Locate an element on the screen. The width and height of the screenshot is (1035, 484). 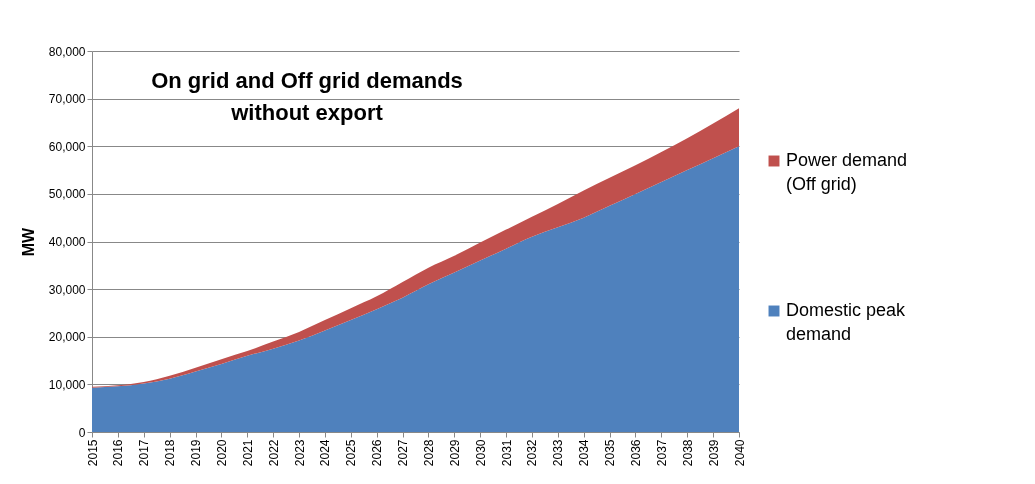
x-tick-label: 2020 is located at coordinates (221, 453).